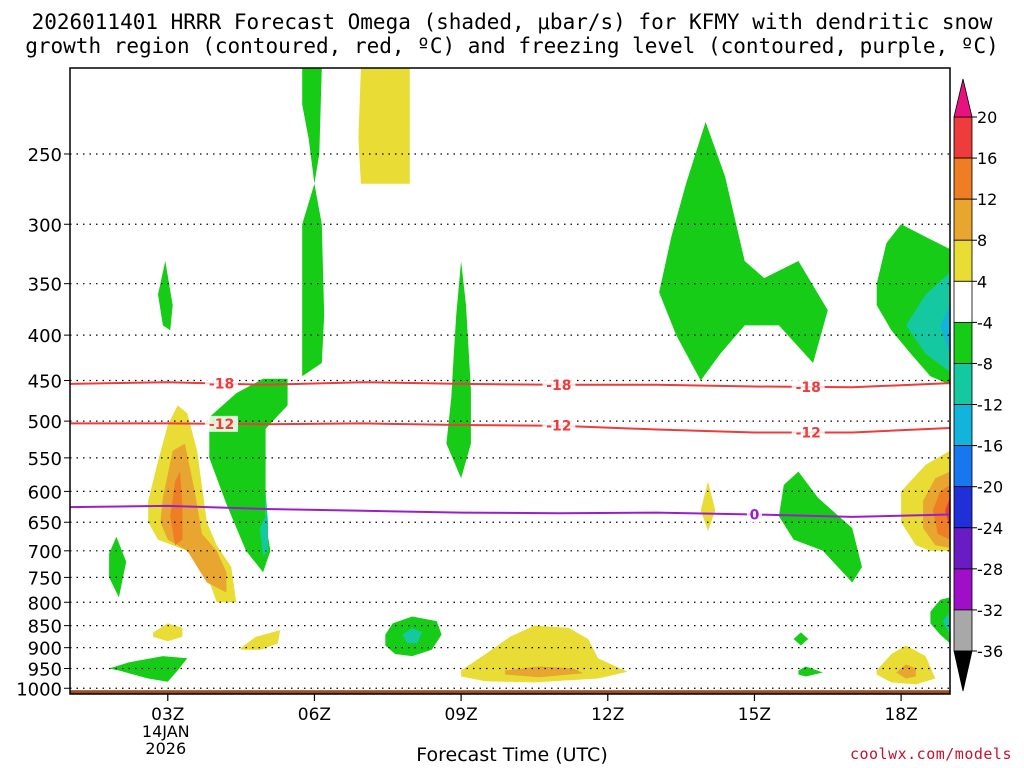 The height and width of the screenshot is (768, 1024). Describe the element at coordinates (45, 603) in the screenshot. I see `y-tick-label-800: 800` at that location.